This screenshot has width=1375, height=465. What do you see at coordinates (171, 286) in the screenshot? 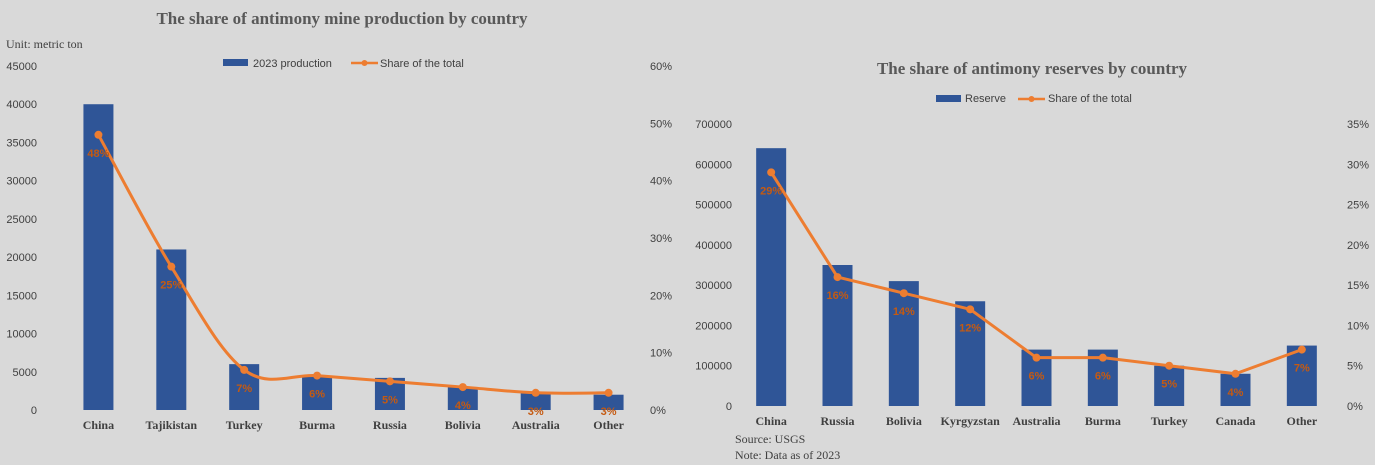
I see `share-data-label: 25%` at bounding box center [171, 286].